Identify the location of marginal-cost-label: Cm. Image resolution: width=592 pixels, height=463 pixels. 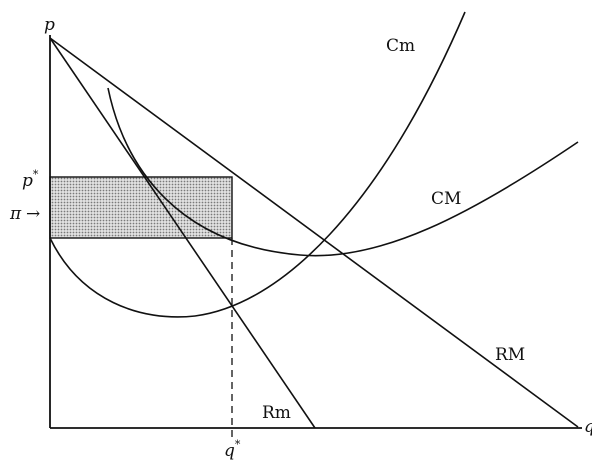
(400, 46).